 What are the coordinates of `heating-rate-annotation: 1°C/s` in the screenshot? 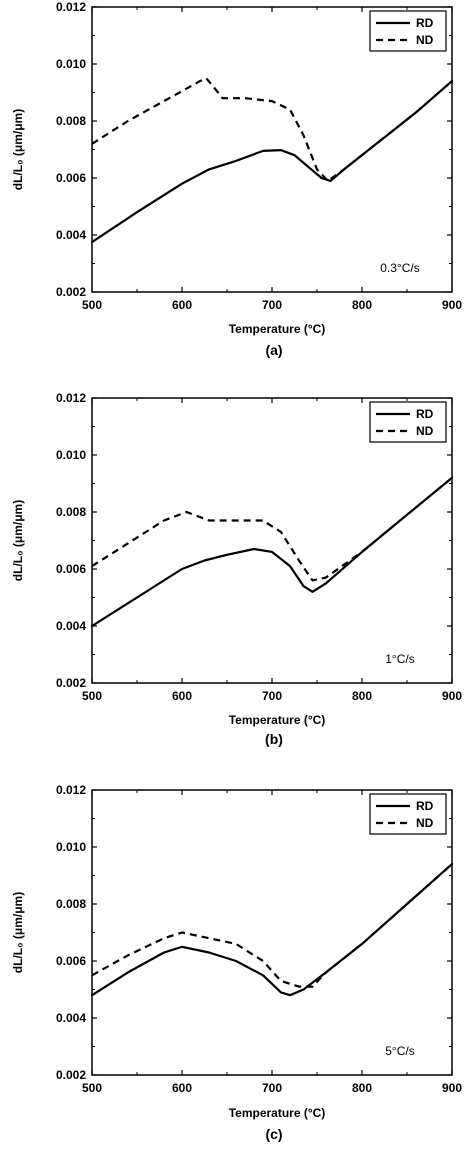 It's located at (399, 659).